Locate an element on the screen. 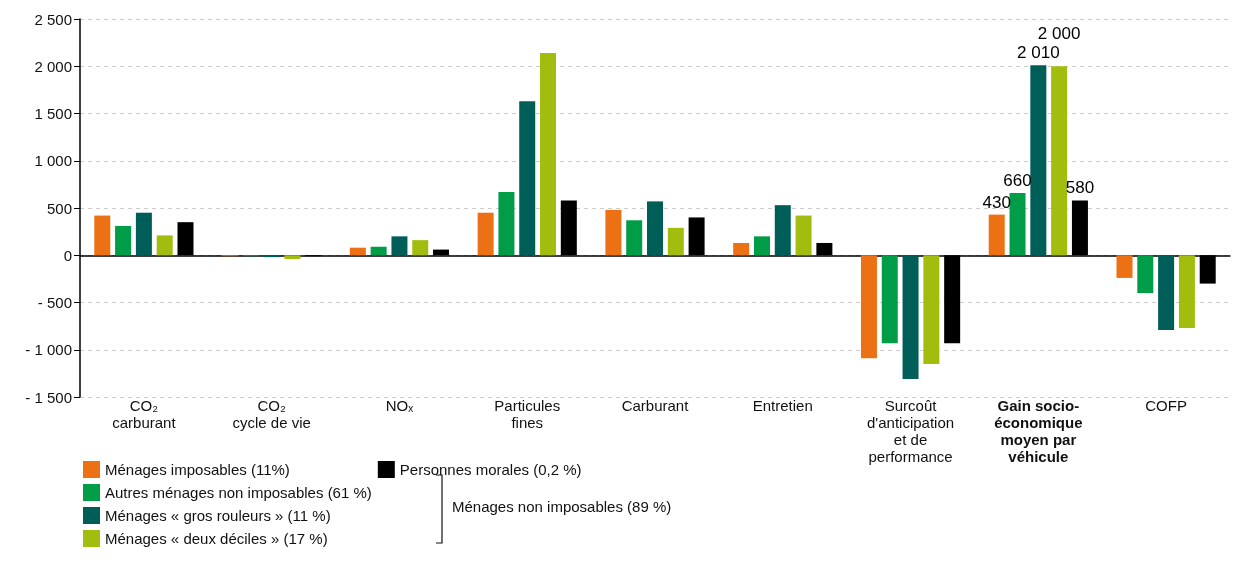 The image size is (1234, 574). x-tick-label: COFP is located at coordinates (1166, 405).